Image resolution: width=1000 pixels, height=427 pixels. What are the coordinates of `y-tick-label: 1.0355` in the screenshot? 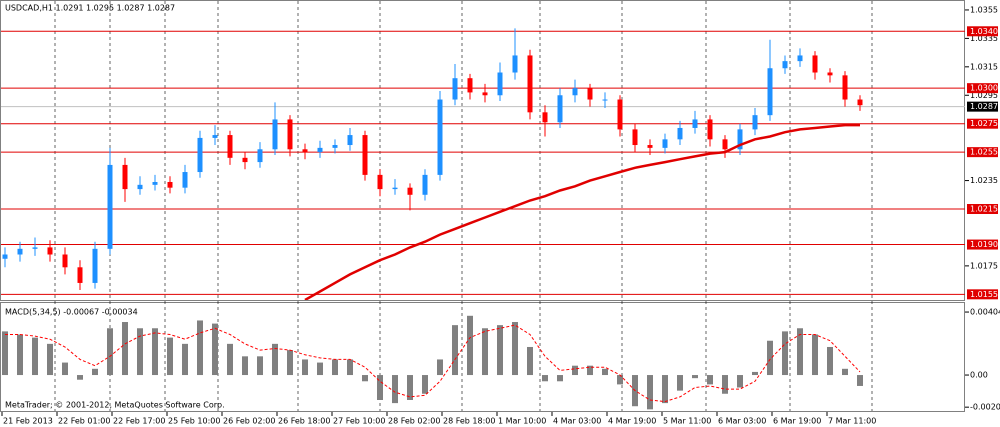 It's located at (984, 9).